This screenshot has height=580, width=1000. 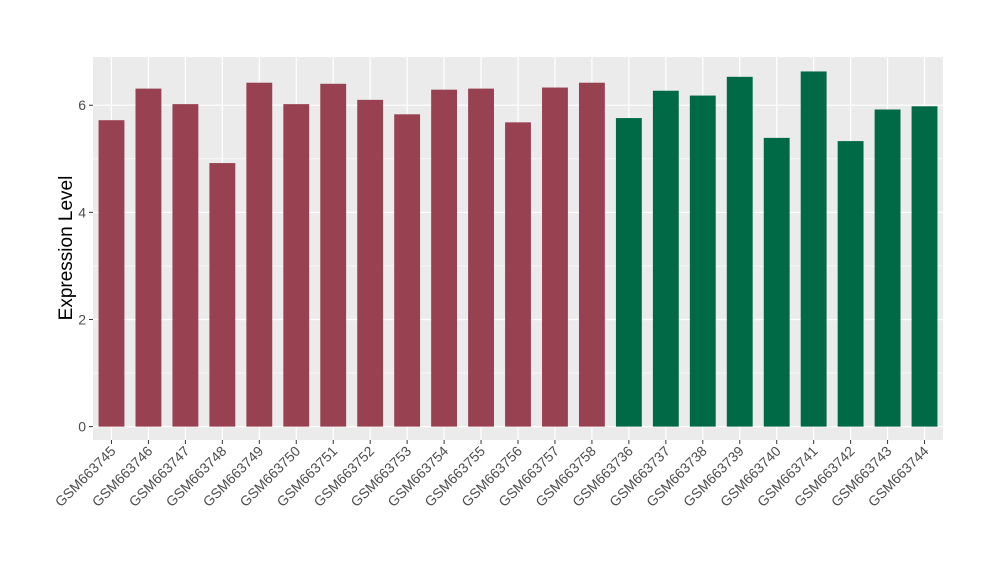 What do you see at coordinates (185, 265) in the screenshot?
I see `bar-GSM663747` at bounding box center [185, 265].